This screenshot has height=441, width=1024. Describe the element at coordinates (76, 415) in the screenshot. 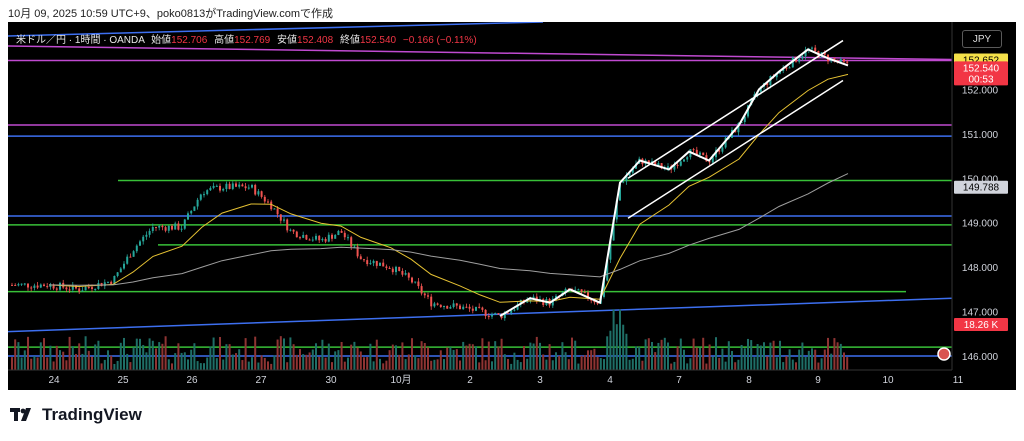

I see `tradingview-logo: TradingView` at that location.